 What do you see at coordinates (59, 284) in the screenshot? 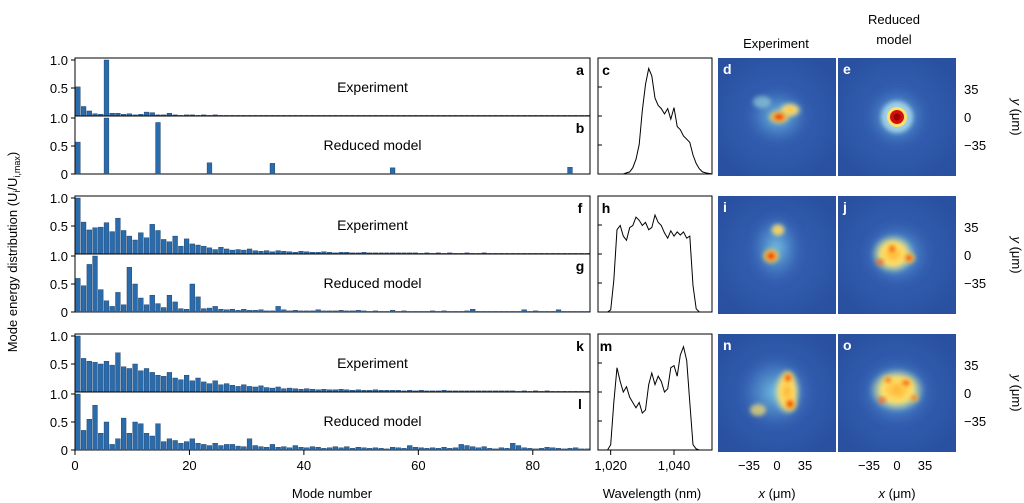
I see `y-tick-label: 0.5` at bounding box center [59, 284].